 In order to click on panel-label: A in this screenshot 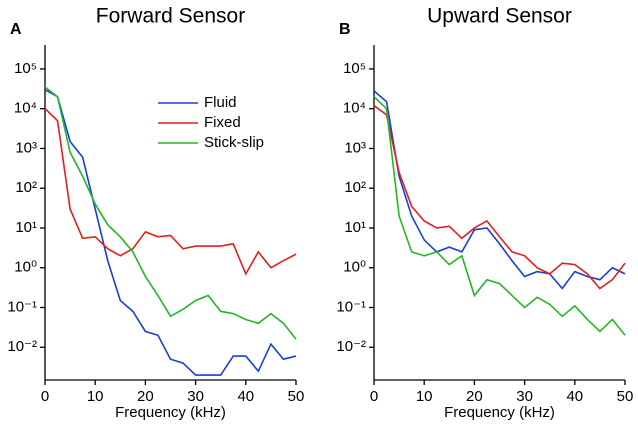, I will do `click(16, 29)`.